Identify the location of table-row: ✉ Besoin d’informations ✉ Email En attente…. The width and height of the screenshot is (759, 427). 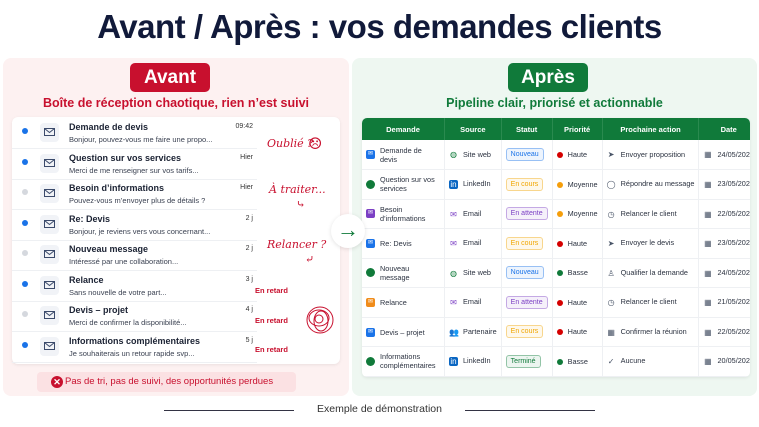
(556, 214).